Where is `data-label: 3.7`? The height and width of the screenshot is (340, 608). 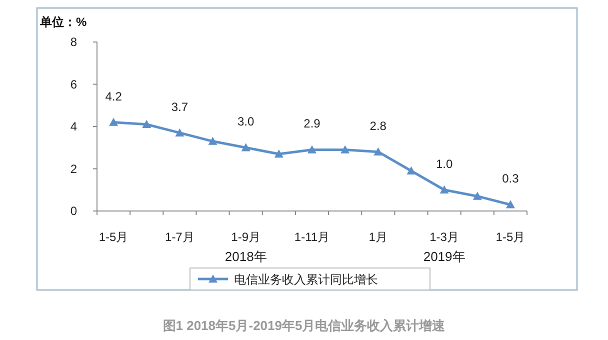 data-label: 3.7 is located at coordinates (179, 107).